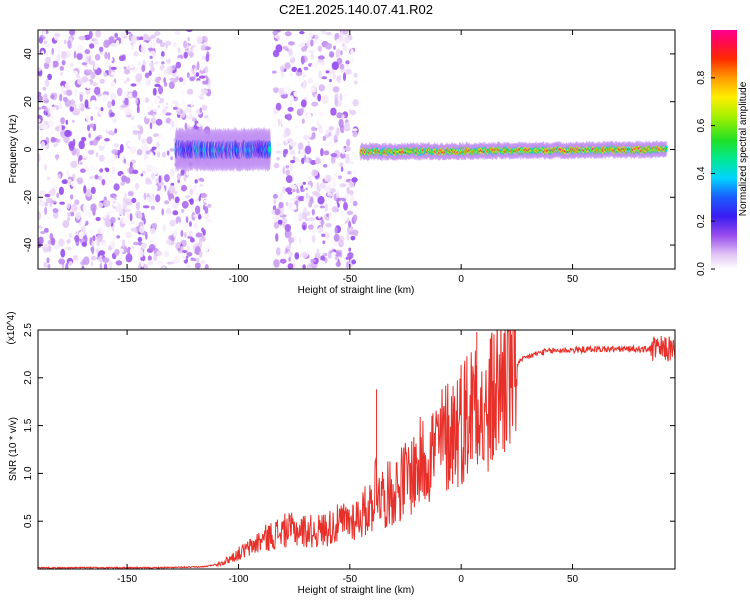 The image size is (750, 600). I want to click on spectrogram-band-core, so click(269, 149).